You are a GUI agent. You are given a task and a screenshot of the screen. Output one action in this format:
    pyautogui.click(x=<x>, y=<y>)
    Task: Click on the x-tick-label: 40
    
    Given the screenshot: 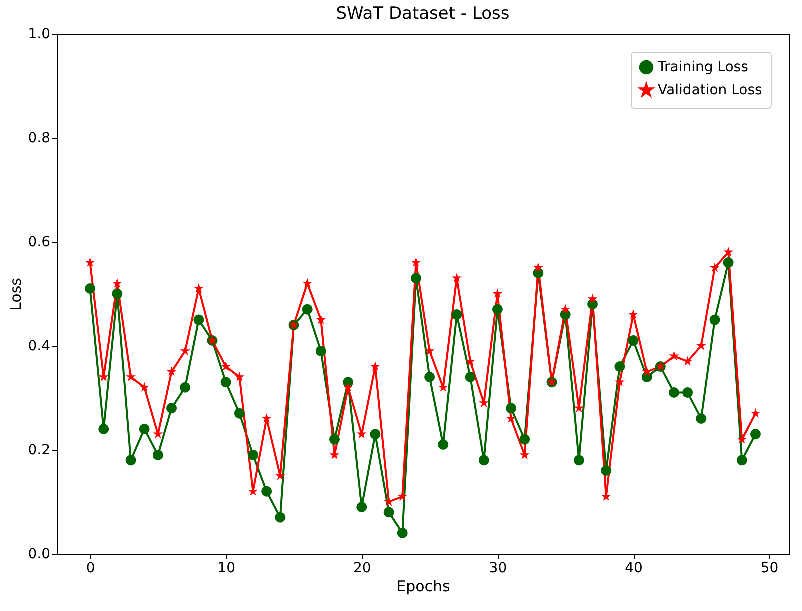 What is the action you would take?
    pyautogui.click(x=634, y=568)
    